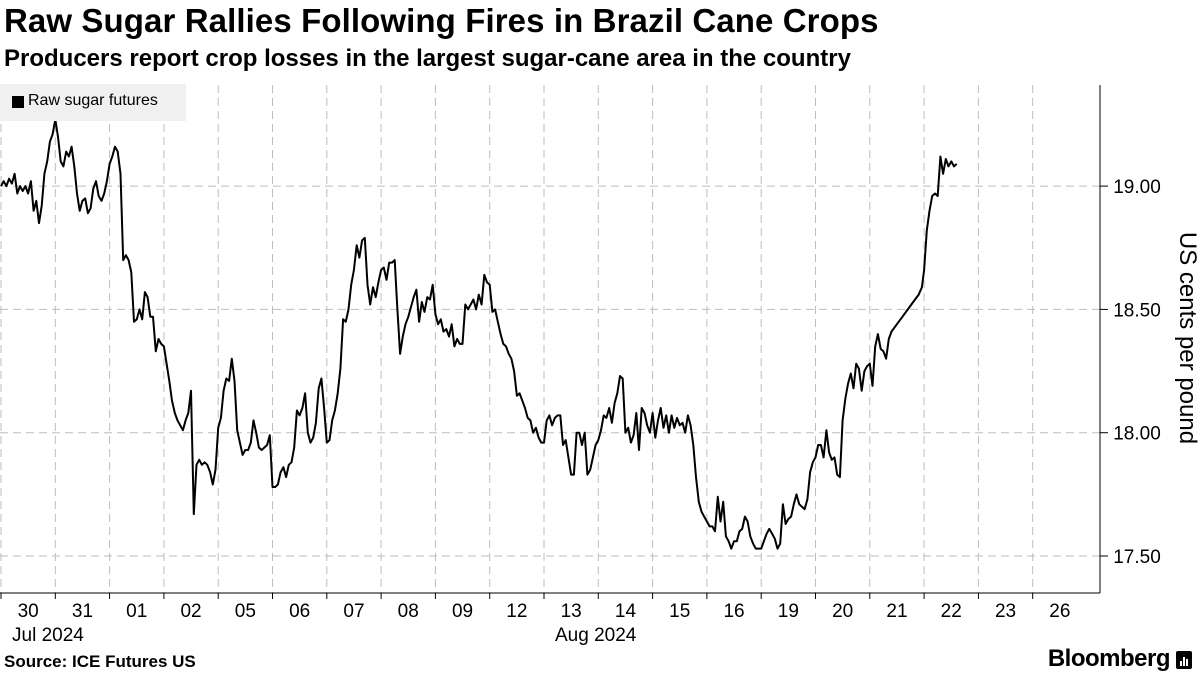  Describe the element at coordinates (1059, 611) in the screenshot. I see `x-tick-label: 26` at that location.